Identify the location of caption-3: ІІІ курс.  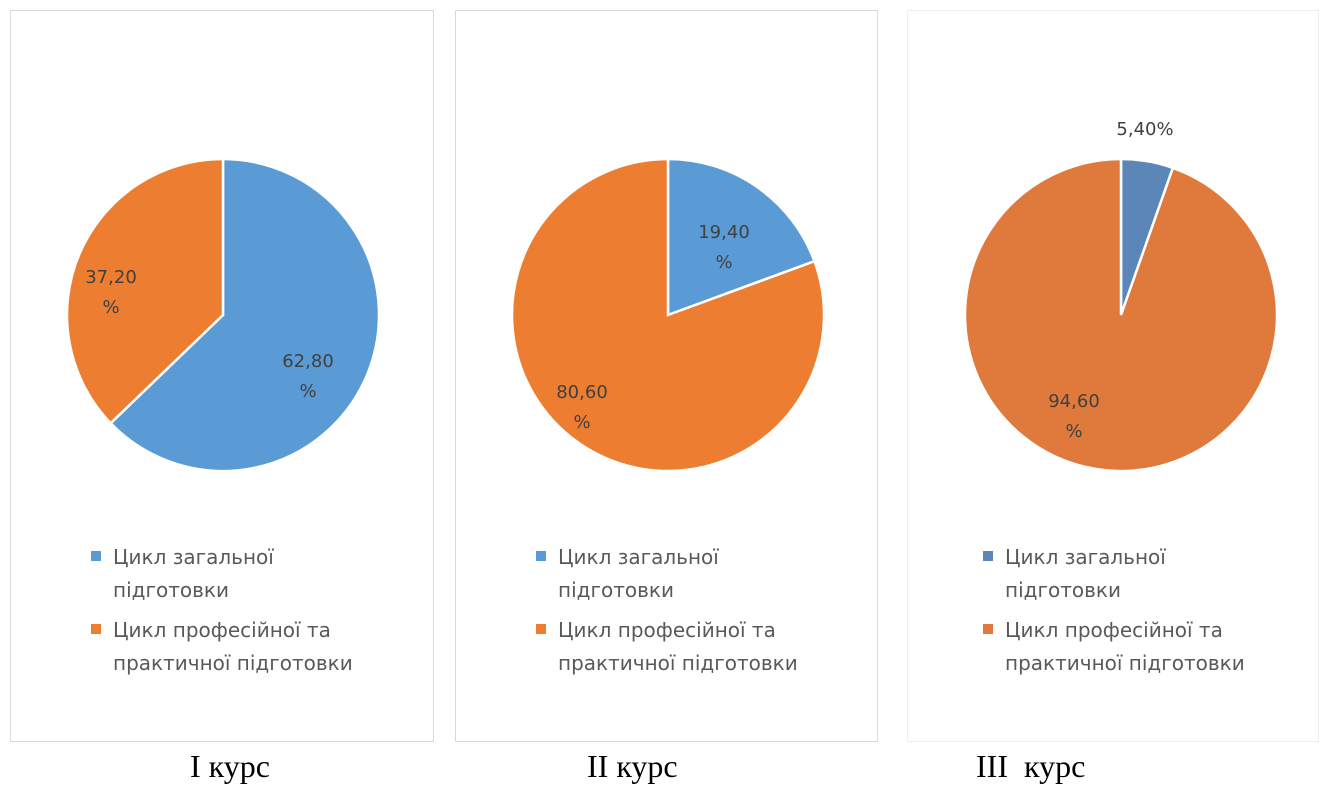
(1031, 766).